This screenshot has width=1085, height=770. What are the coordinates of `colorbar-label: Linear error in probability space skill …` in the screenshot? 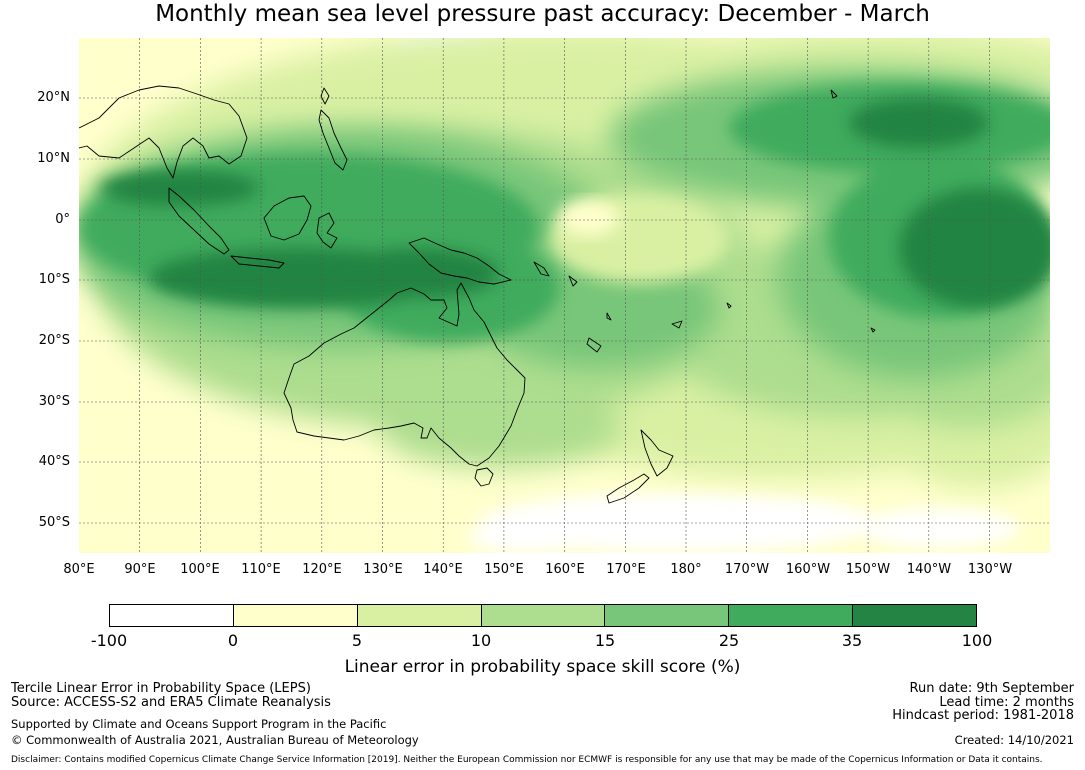 It's located at (542, 667).